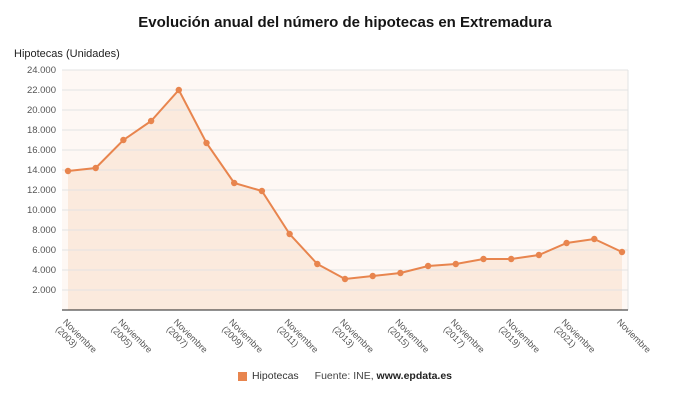 This screenshot has width=690, height=406. What do you see at coordinates (187, 339) in the screenshot?
I see `svg-text: Noviembre(2007)` at bounding box center [187, 339].